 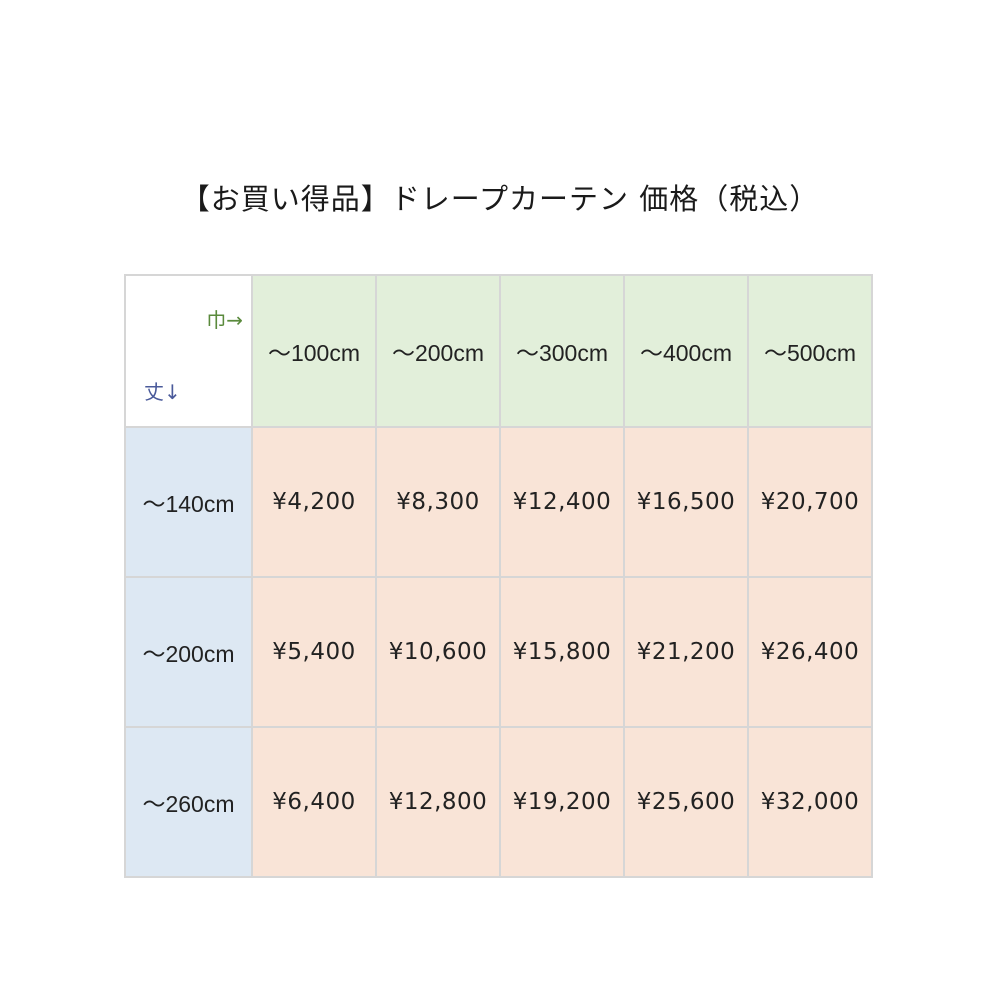 I want to click on price-cell: ¥12,800, so click(x=438, y=802).